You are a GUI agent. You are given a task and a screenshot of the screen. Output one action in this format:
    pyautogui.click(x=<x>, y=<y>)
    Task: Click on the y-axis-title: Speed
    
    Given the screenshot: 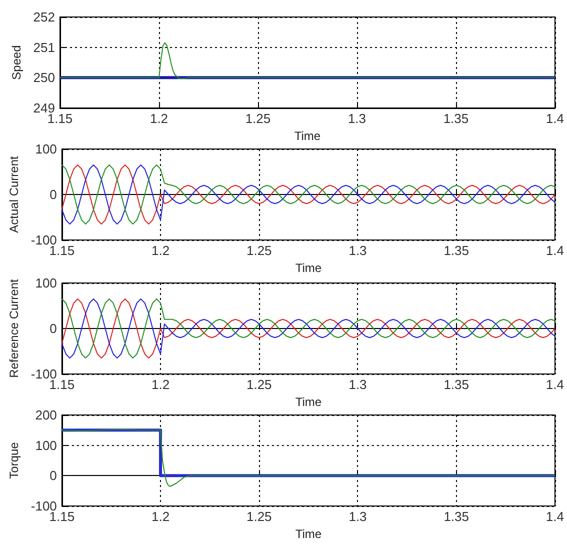 What is the action you would take?
    pyautogui.click(x=16, y=62)
    